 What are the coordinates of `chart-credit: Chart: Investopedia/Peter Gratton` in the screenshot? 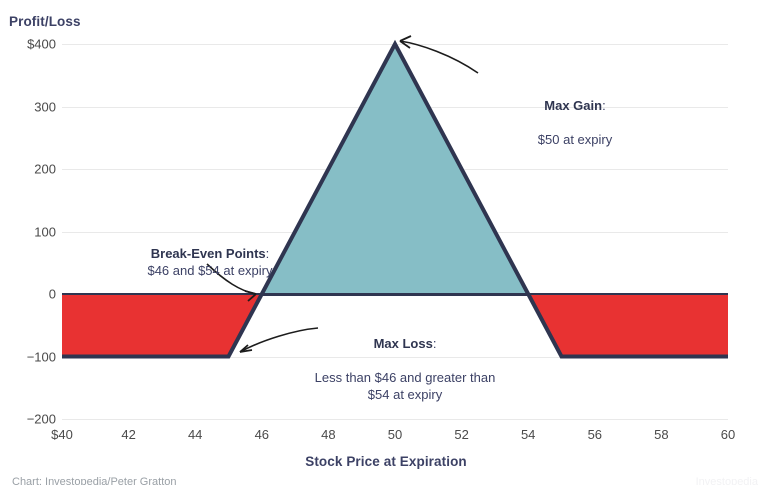 It's located at (94, 480).